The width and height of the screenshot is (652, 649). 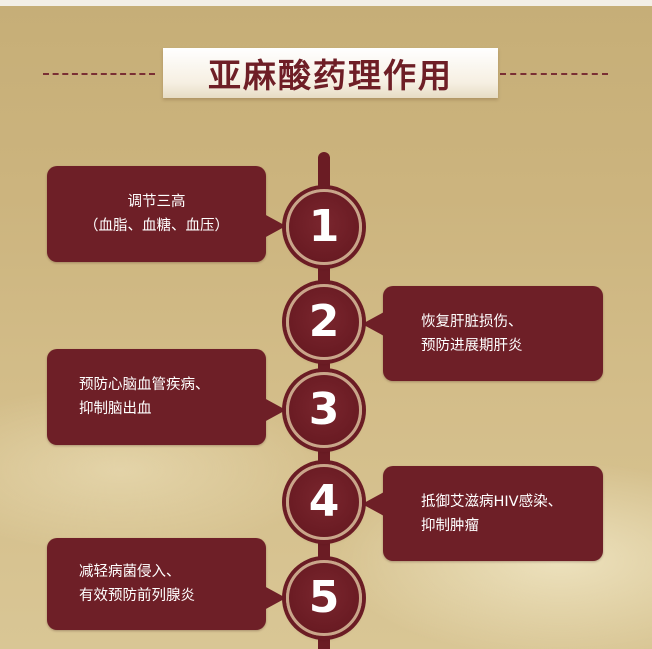 What do you see at coordinates (156, 226) in the screenshot?
I see `benefit-card-1-line-2: （血脂、血糖、血压）` at bounding box center [156, 226].